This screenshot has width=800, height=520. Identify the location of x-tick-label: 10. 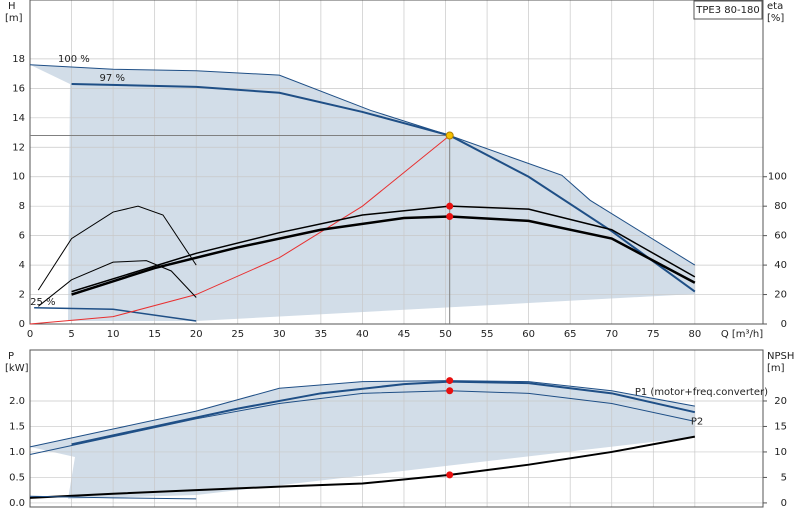
(113, 334).